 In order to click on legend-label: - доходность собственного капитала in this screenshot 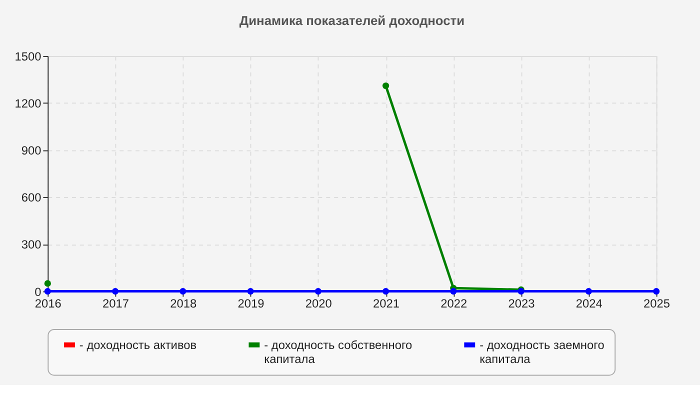, I will do `click(338, 352)`.